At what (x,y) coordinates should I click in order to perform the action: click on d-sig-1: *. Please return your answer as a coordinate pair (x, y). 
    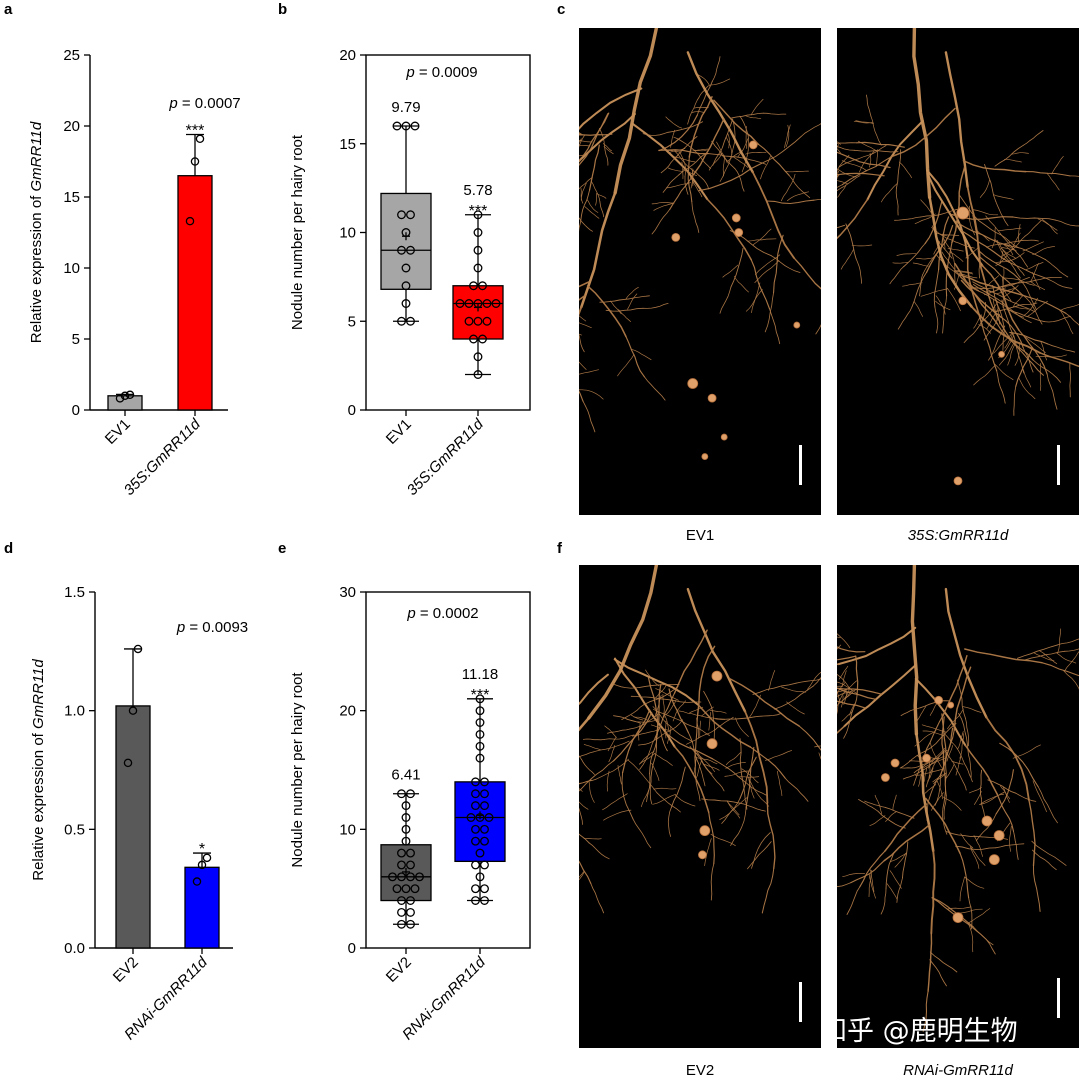
    Looking at the image, I should click on (202, 849).